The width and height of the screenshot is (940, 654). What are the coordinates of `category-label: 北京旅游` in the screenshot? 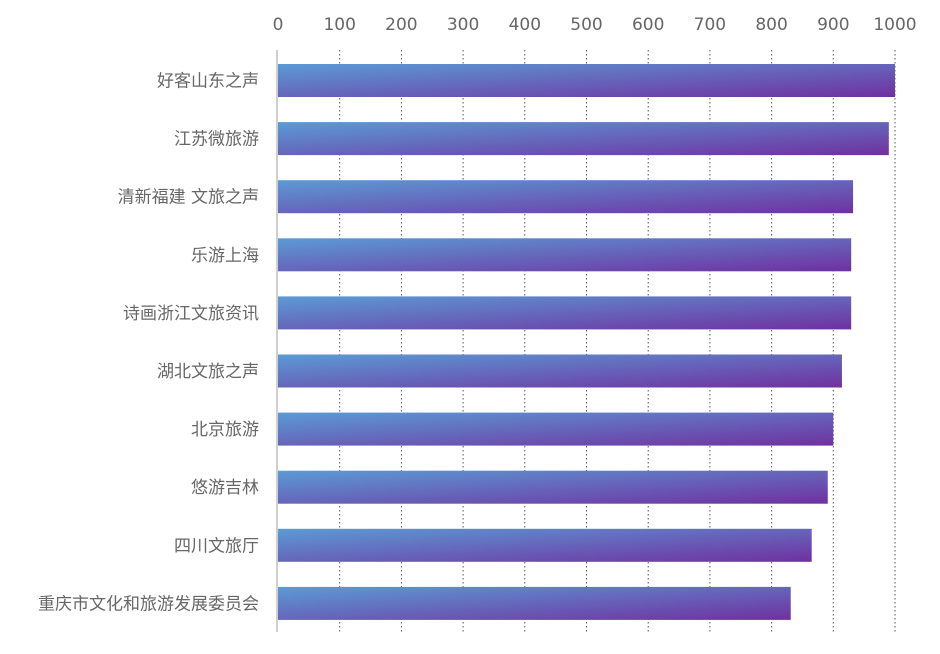 It's located at (225, 430).